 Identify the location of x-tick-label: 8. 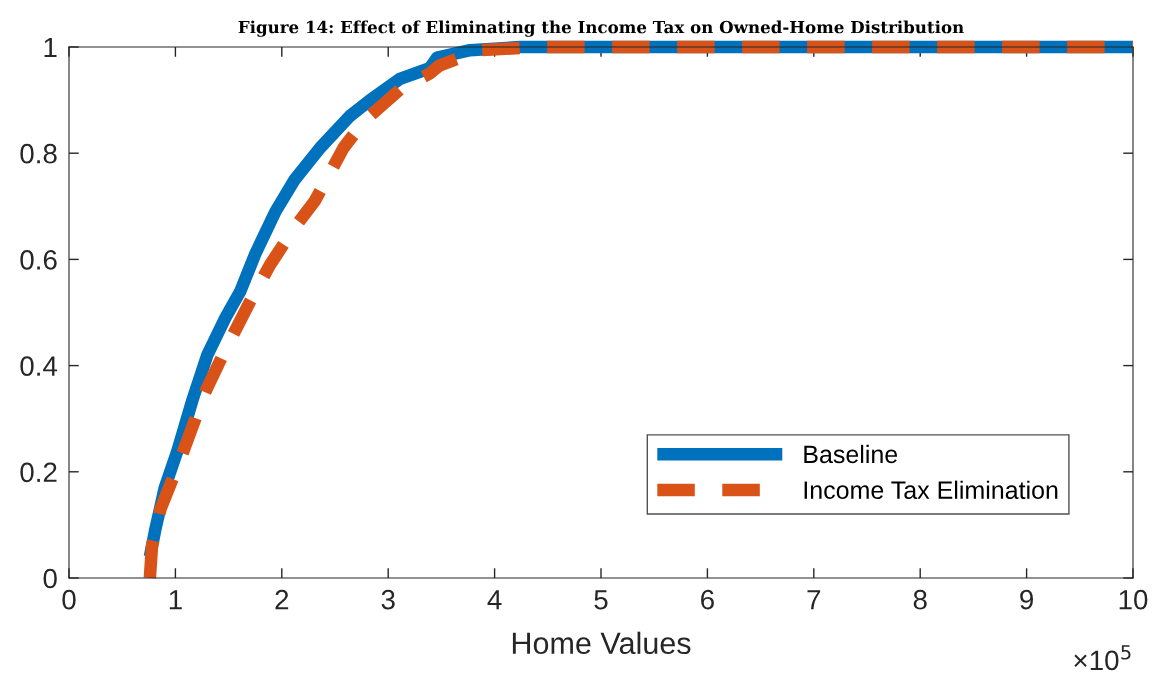
(920, 599).